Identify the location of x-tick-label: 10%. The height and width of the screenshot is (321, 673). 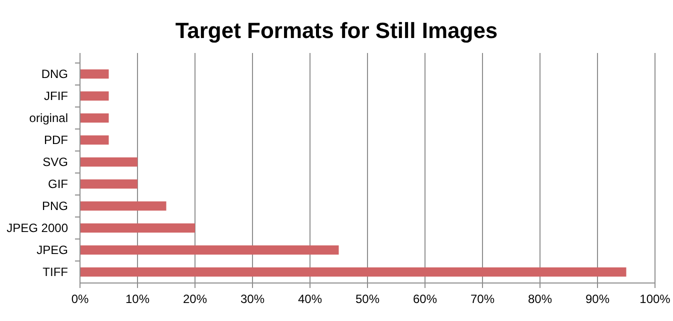
(137, 299).